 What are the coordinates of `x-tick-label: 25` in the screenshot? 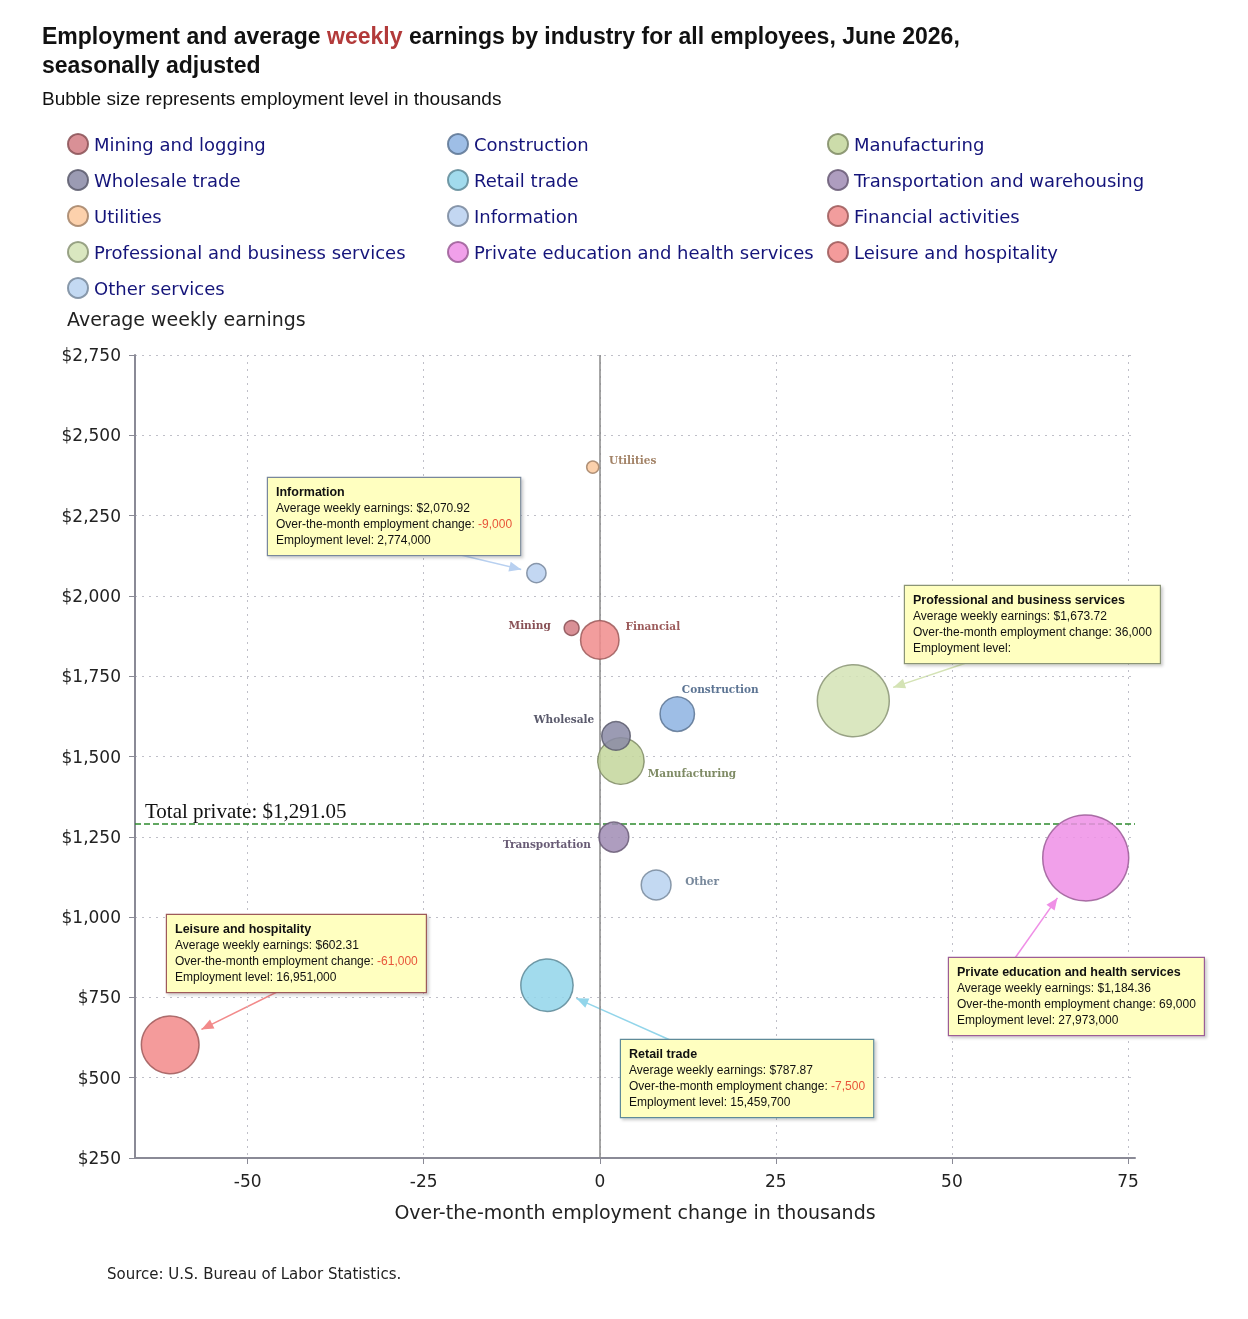 It's located at (776, 1180).